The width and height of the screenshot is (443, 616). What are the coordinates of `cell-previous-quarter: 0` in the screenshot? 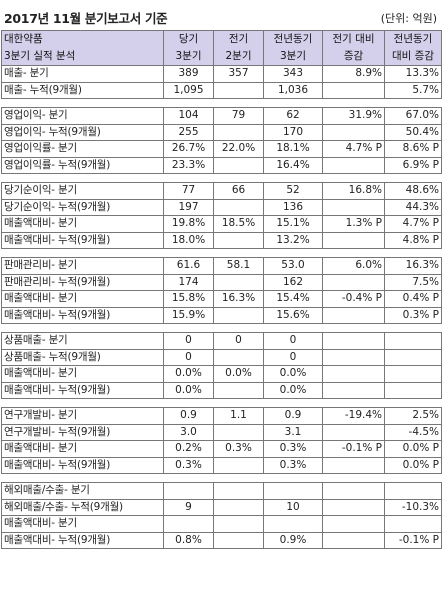 It's located at (238, 341).